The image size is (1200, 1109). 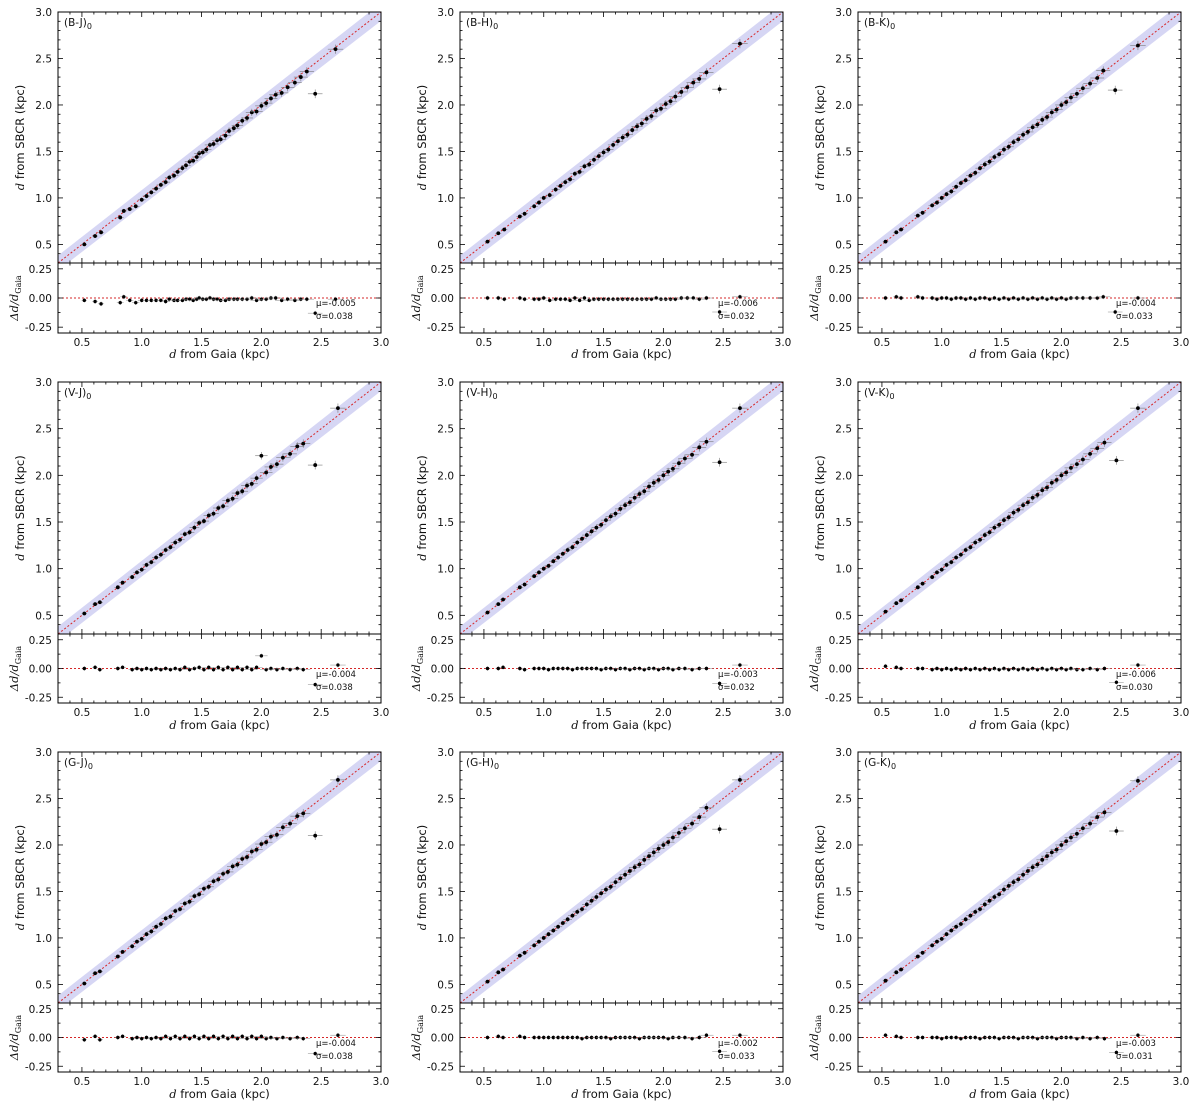 I want to click on x-axis-label-text: from Gaia (kpc), so click(x=1023, y=1094).